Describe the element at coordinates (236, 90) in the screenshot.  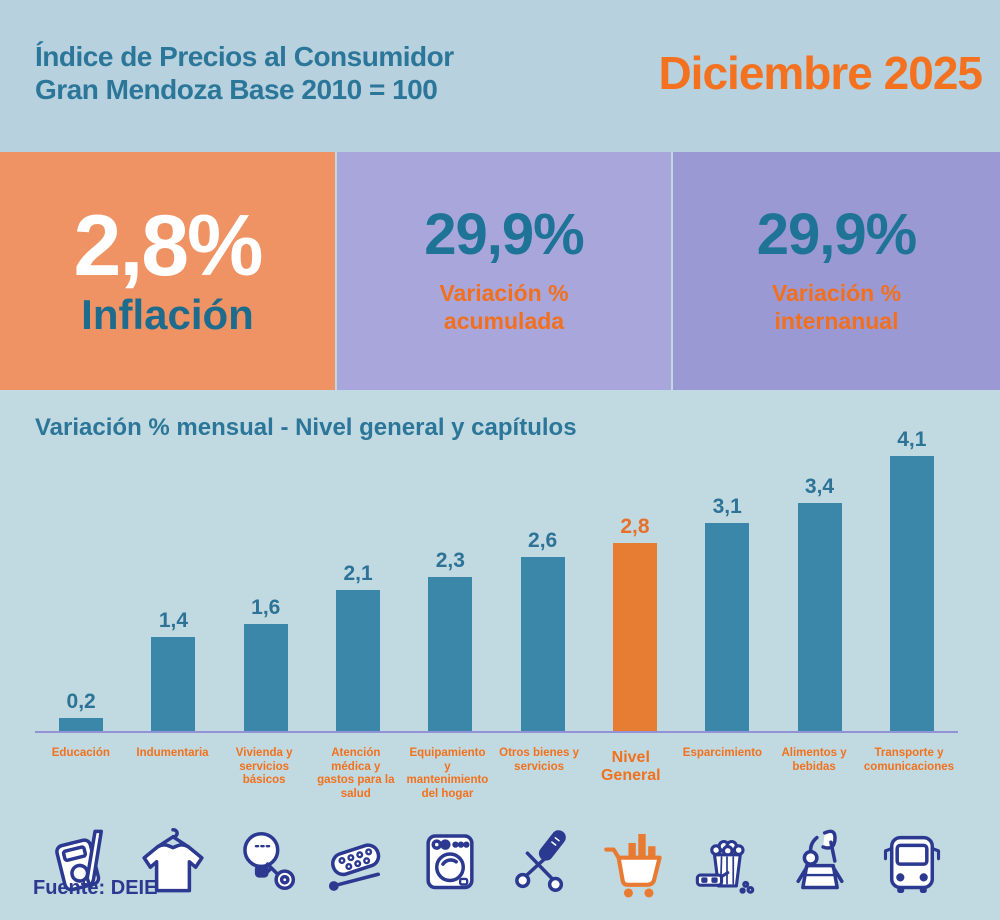
I see `page-title-line2: Gran Mendoza Base 2010 = 100` at that location.